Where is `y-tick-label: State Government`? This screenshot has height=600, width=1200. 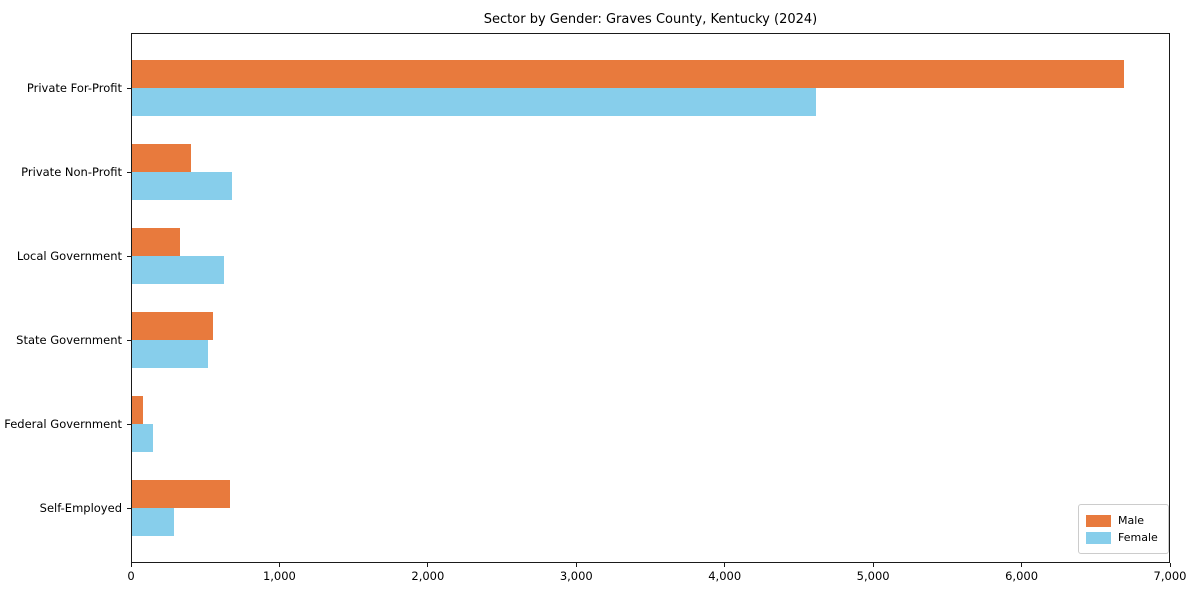
y-tick-label: State Government is located at coordinates (69, 340).